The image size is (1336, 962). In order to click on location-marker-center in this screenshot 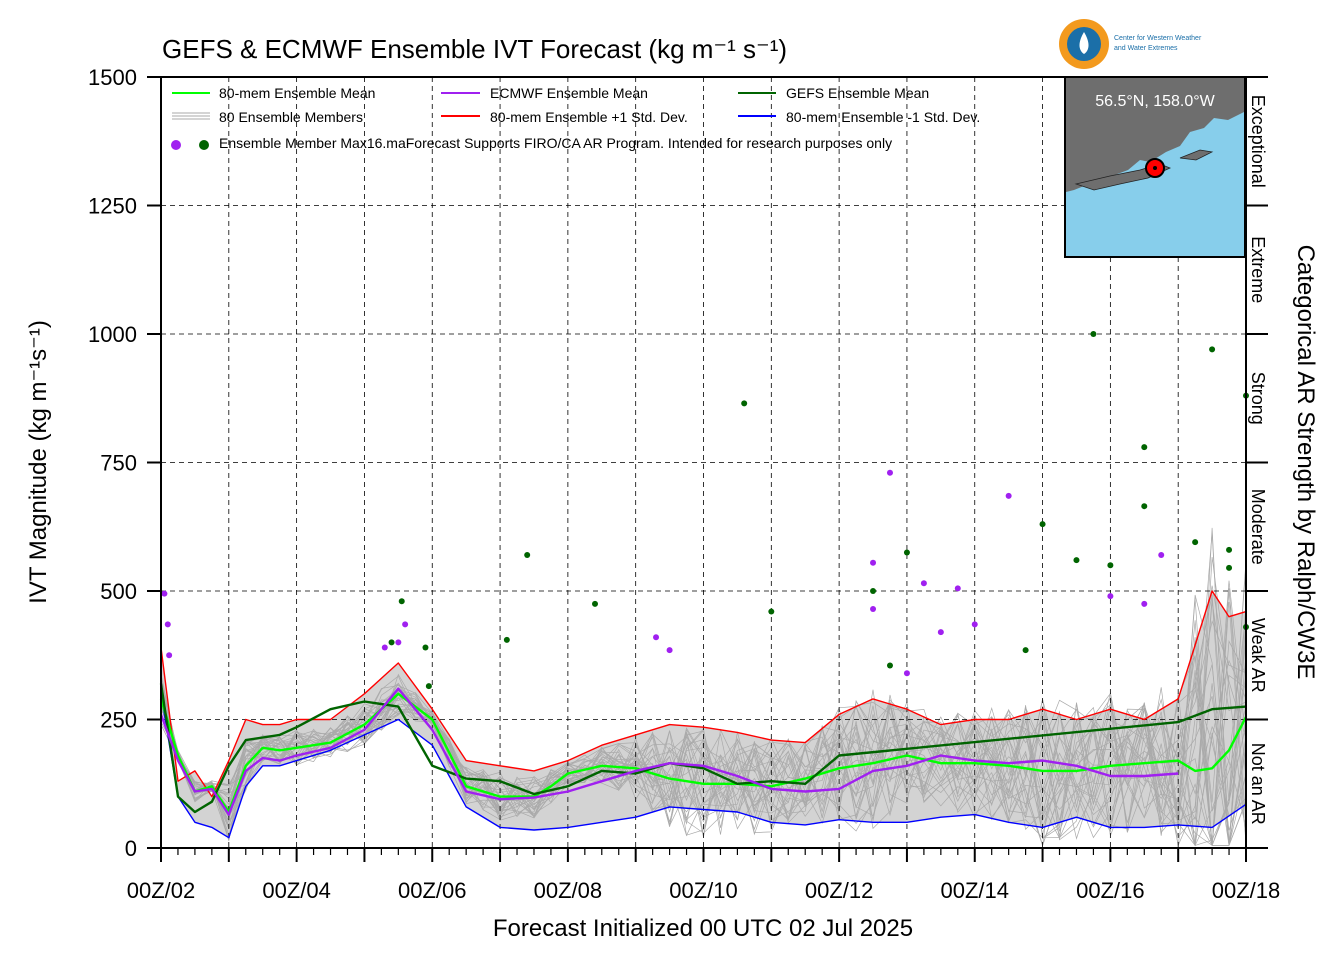, I will do `click(1155, 168)`.